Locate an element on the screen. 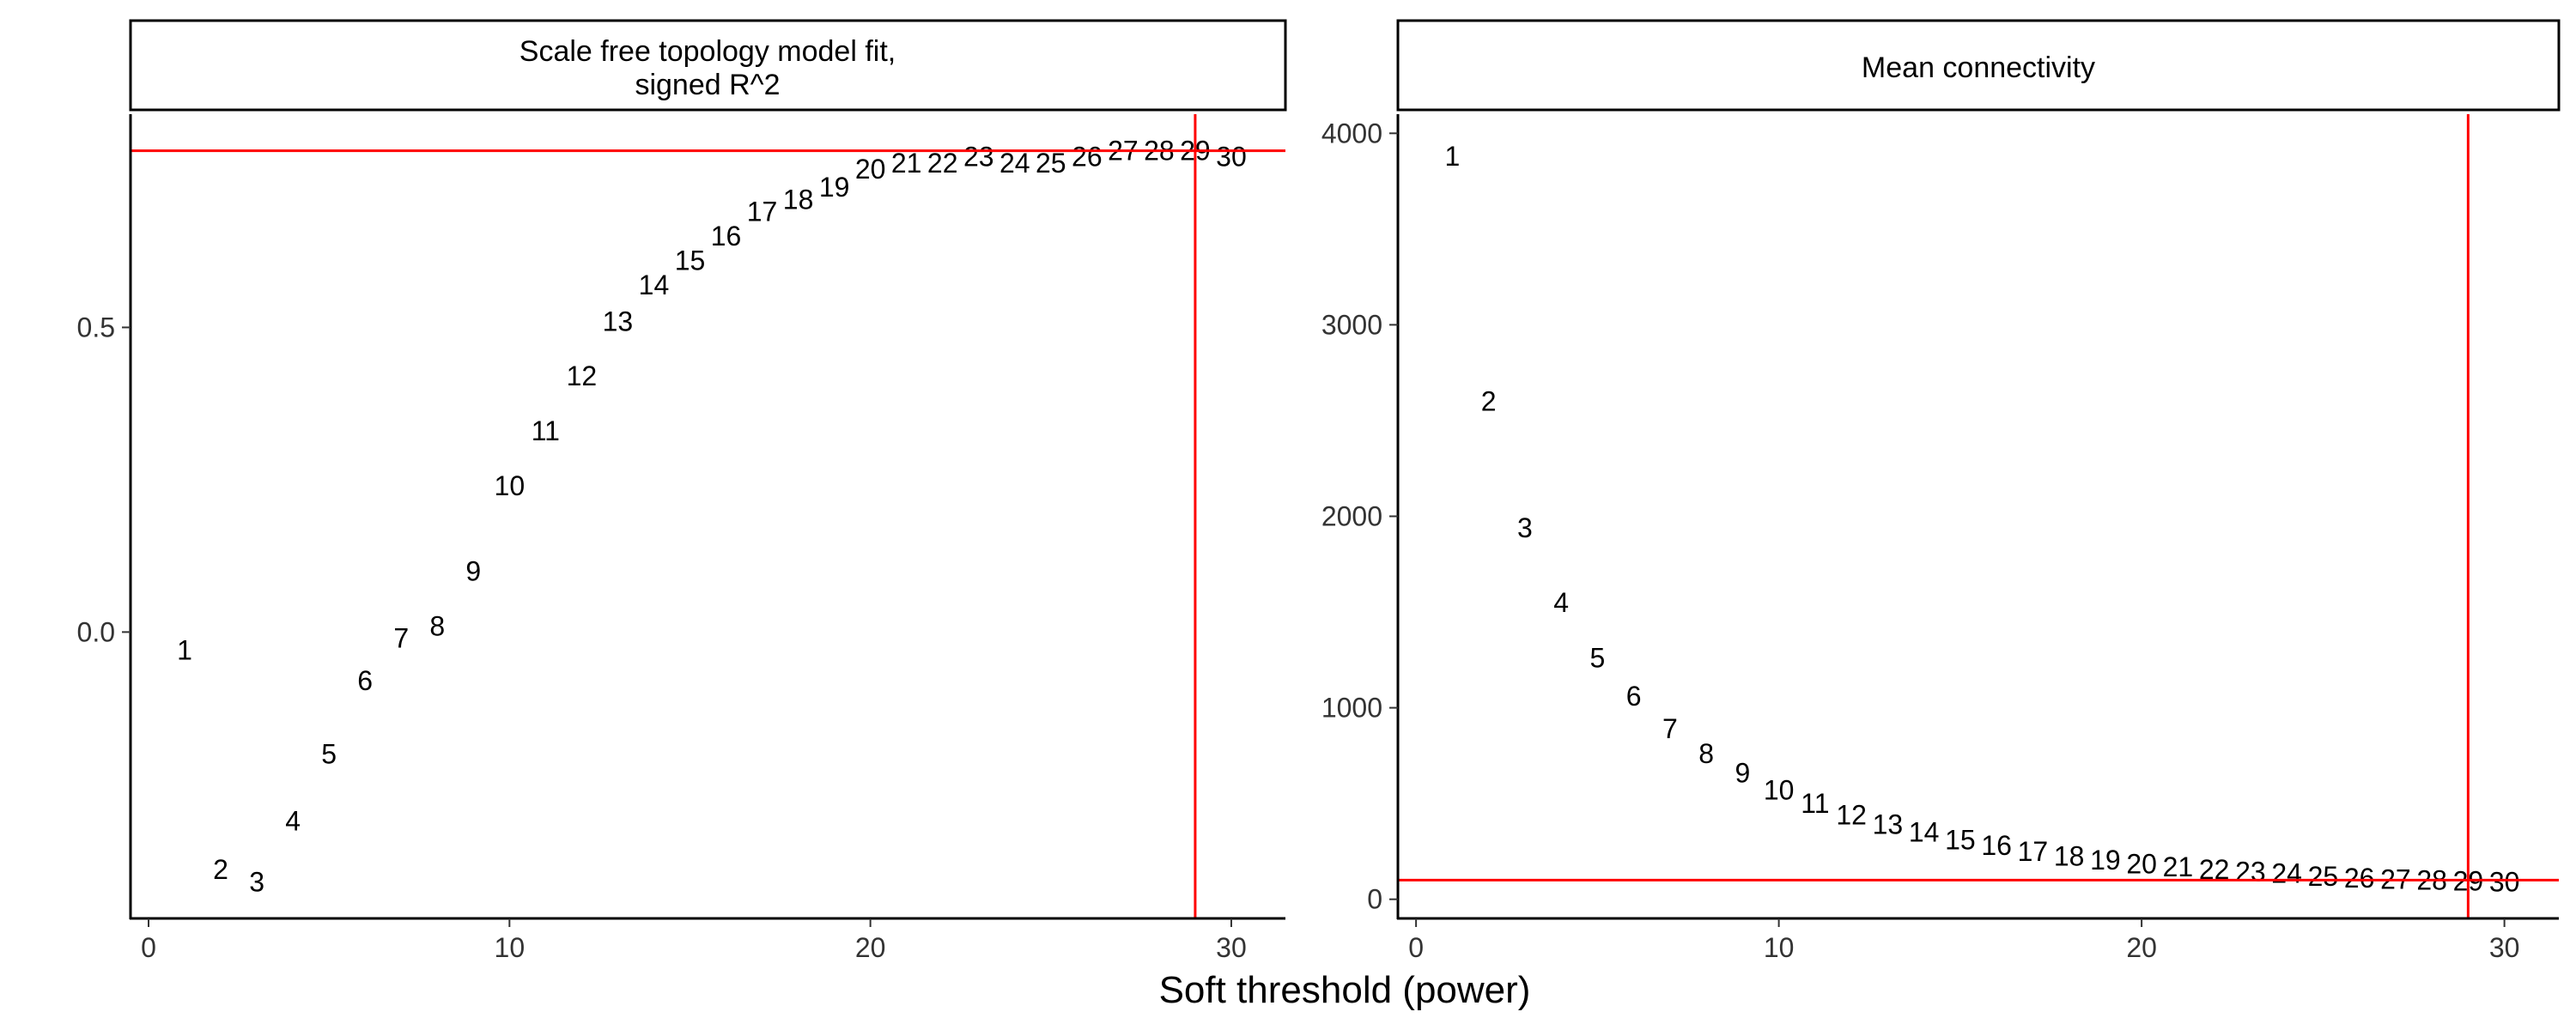 The height and width of the screenshot is (1030, 2576). strip-title: Mean connectivity is located at coordinates (1978, 68).